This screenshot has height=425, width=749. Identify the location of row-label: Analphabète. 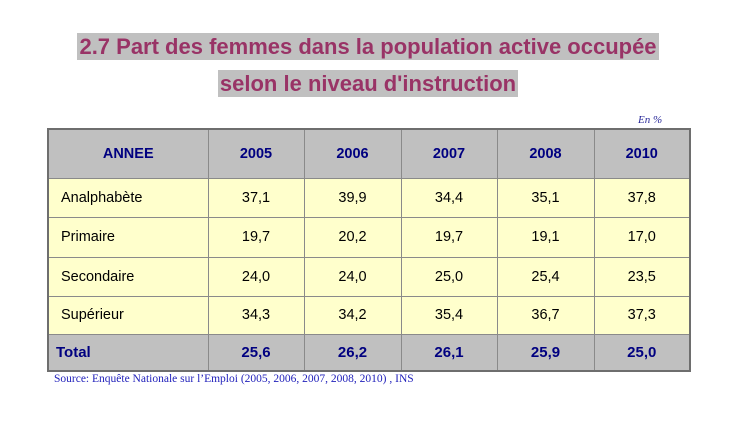
(128, 197).